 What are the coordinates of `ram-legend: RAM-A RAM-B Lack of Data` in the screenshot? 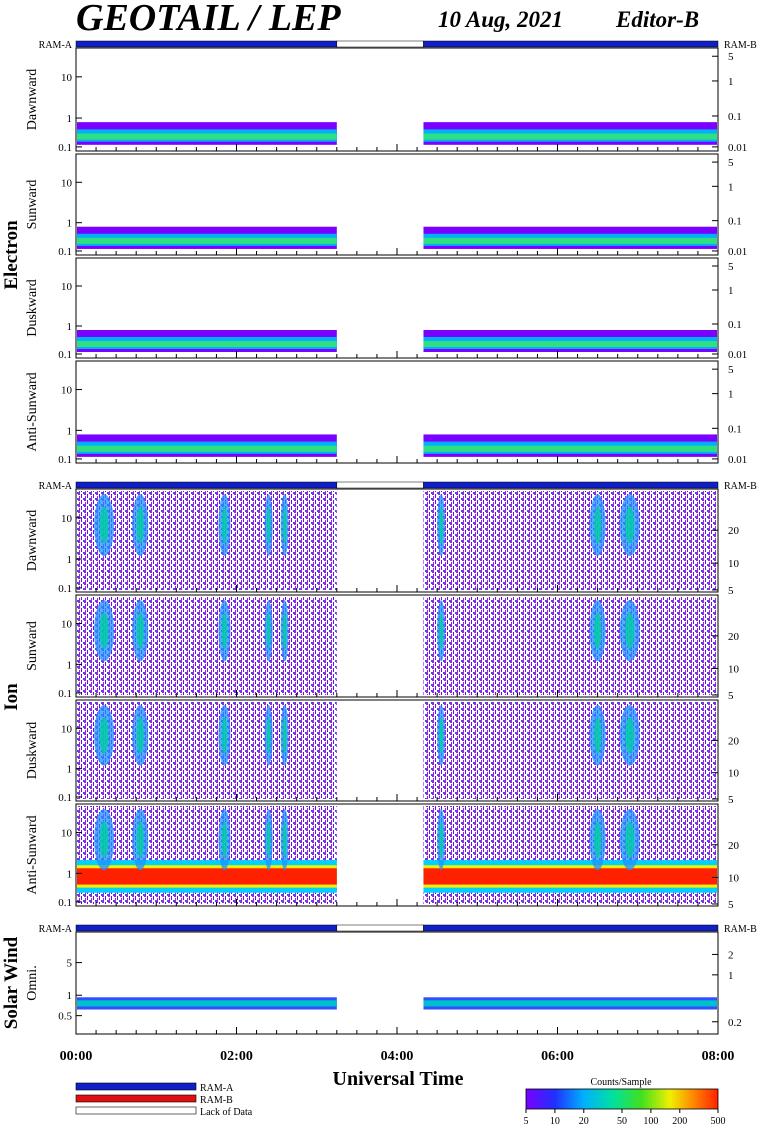 It's located at (164, 1100).